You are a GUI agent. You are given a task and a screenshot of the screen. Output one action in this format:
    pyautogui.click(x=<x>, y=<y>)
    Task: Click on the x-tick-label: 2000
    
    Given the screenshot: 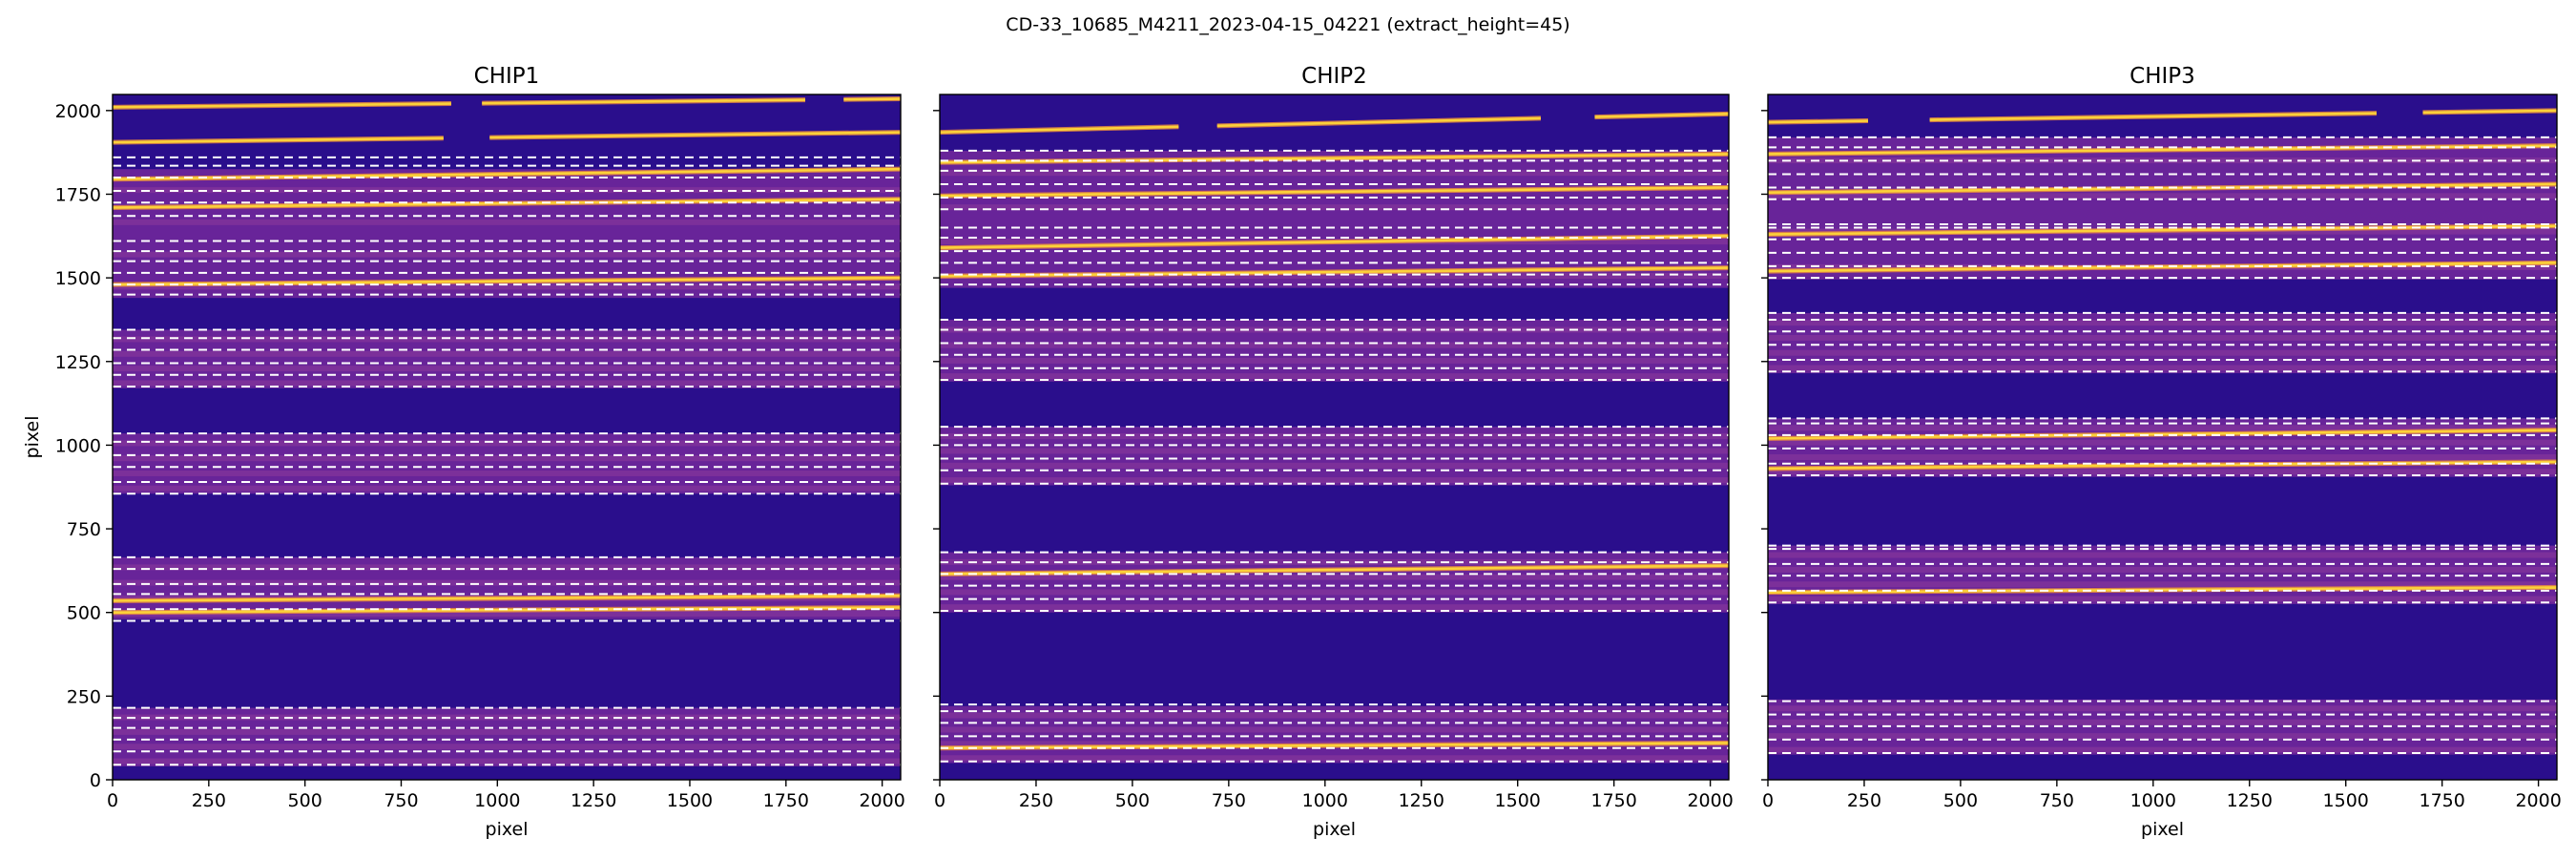 What is the action you would take?
    pyautogui.click(x=2538, y=800)
    